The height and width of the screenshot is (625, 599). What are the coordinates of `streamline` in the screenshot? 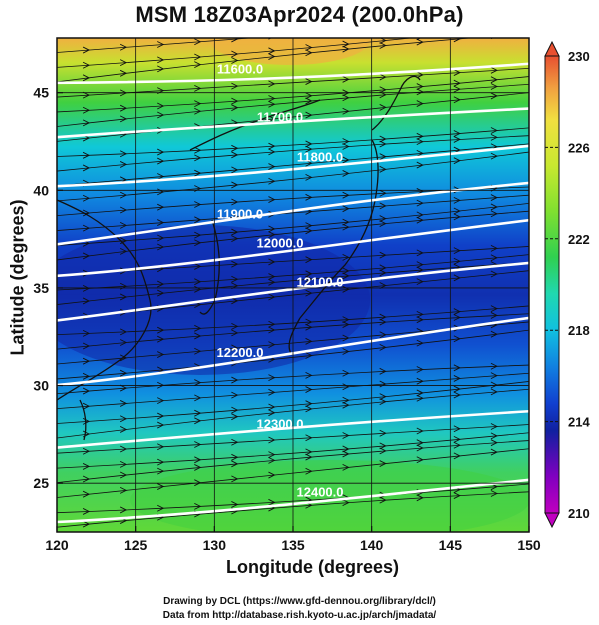 It's located at (156, 45).